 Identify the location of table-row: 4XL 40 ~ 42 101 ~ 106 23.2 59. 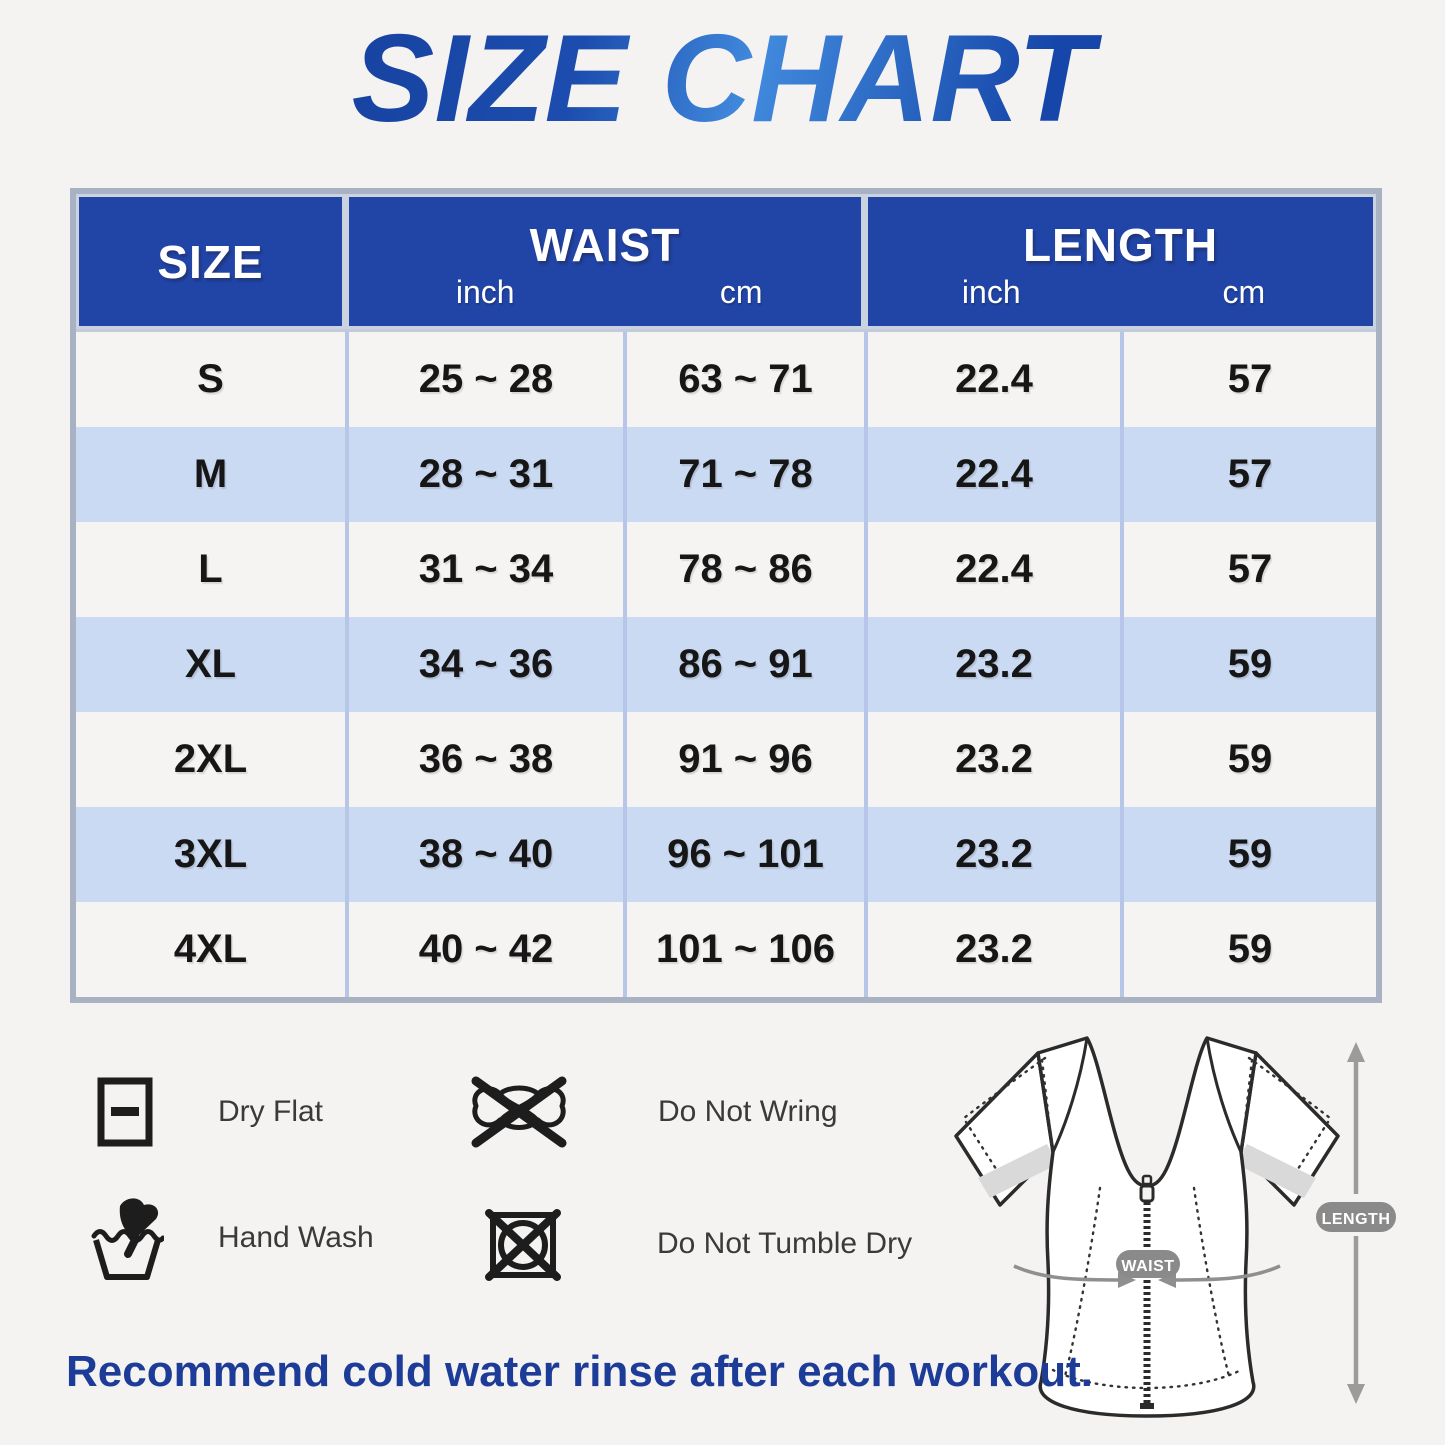
(726, 949).